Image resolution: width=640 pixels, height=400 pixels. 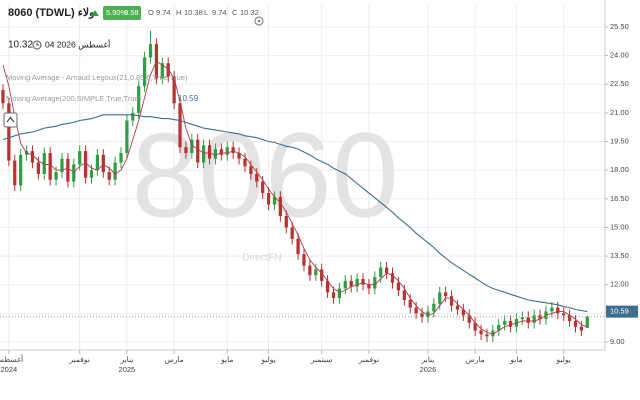 I want to click on settings-icon, so click(x=259, y=21).